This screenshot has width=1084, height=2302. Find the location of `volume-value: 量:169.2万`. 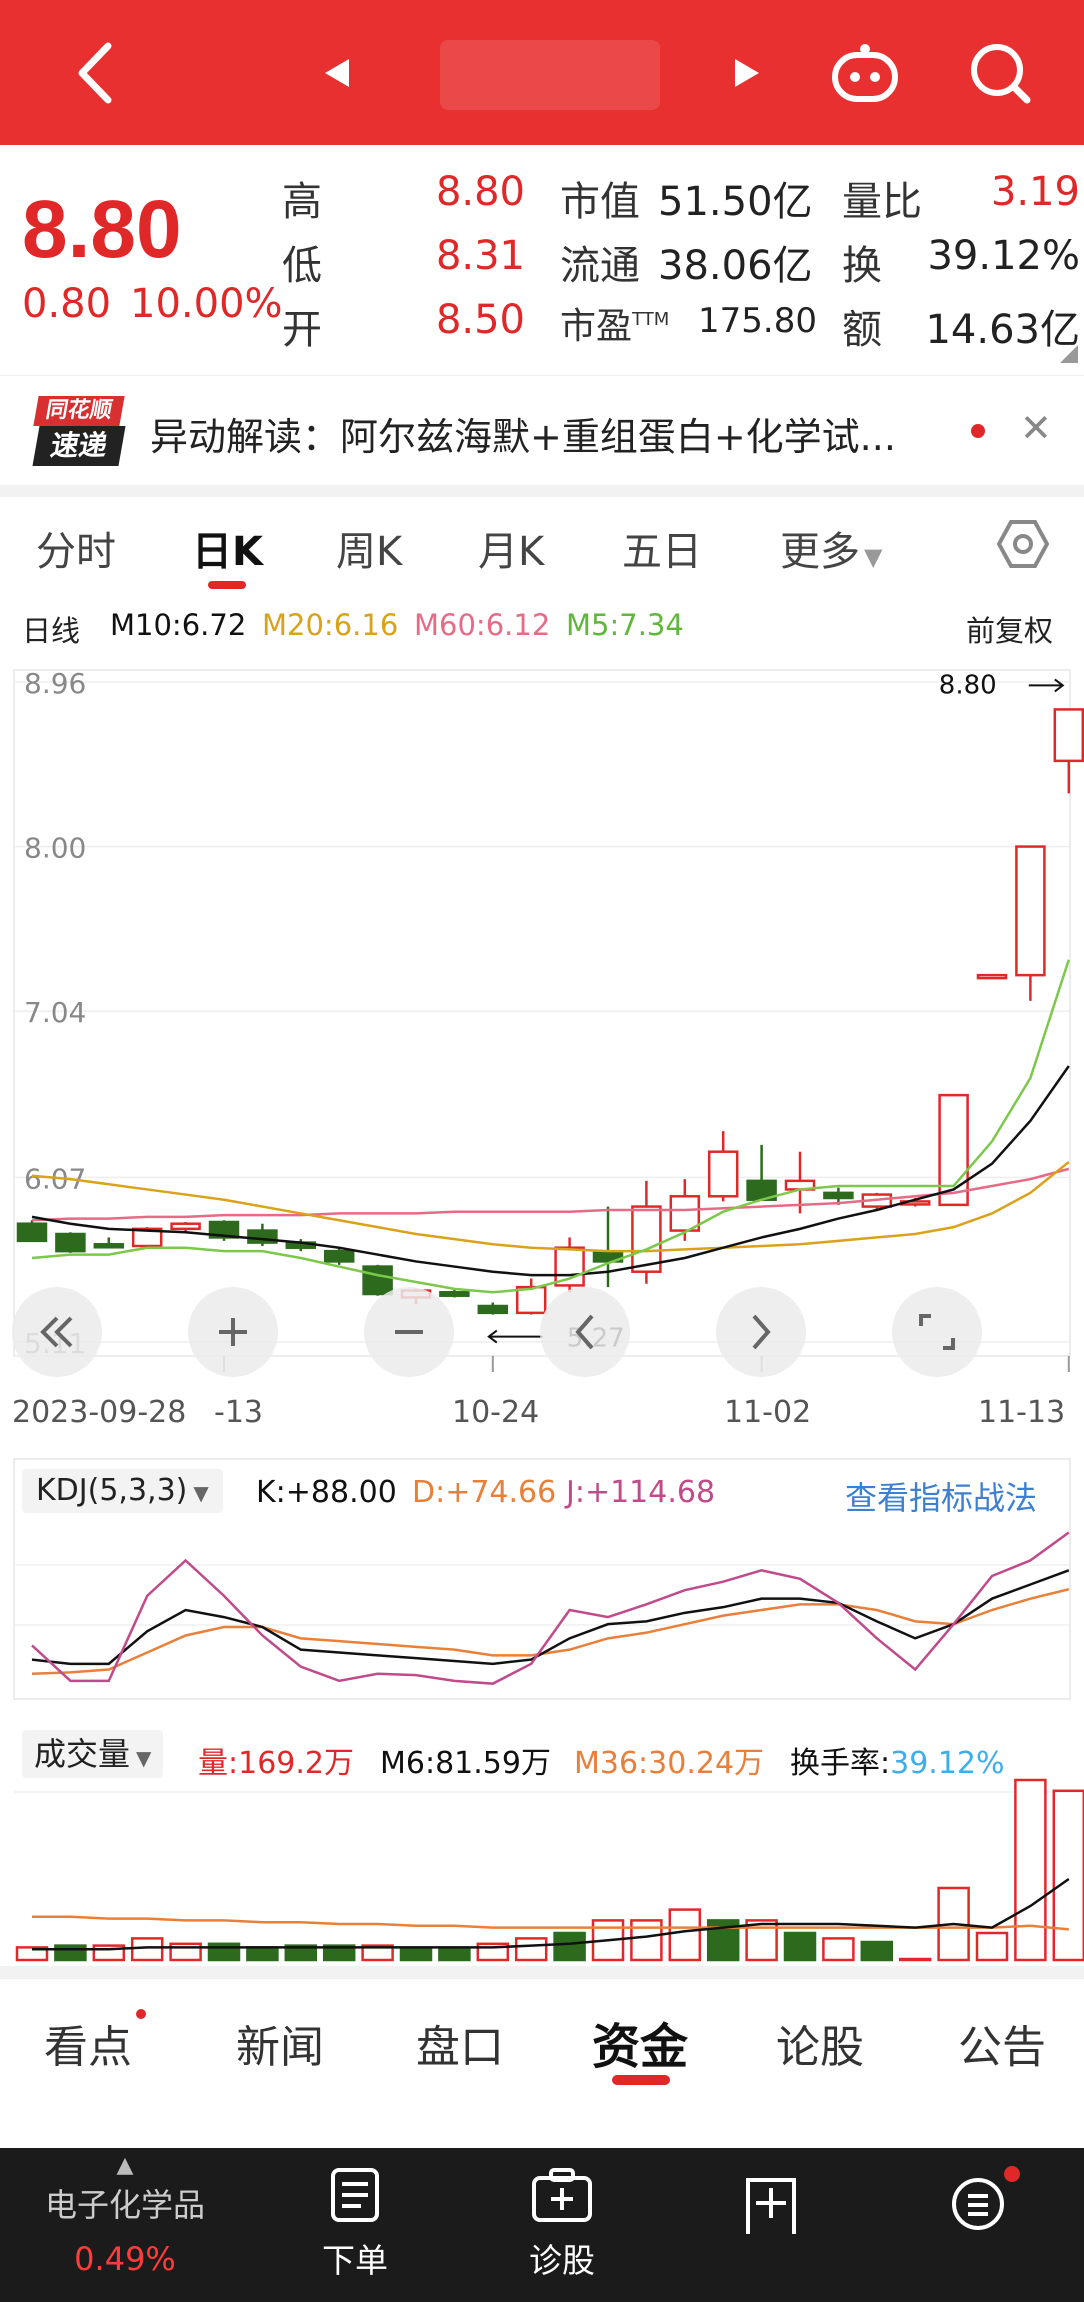

volume-value: 量:169.2万 is located at coordinates (276, 1763).